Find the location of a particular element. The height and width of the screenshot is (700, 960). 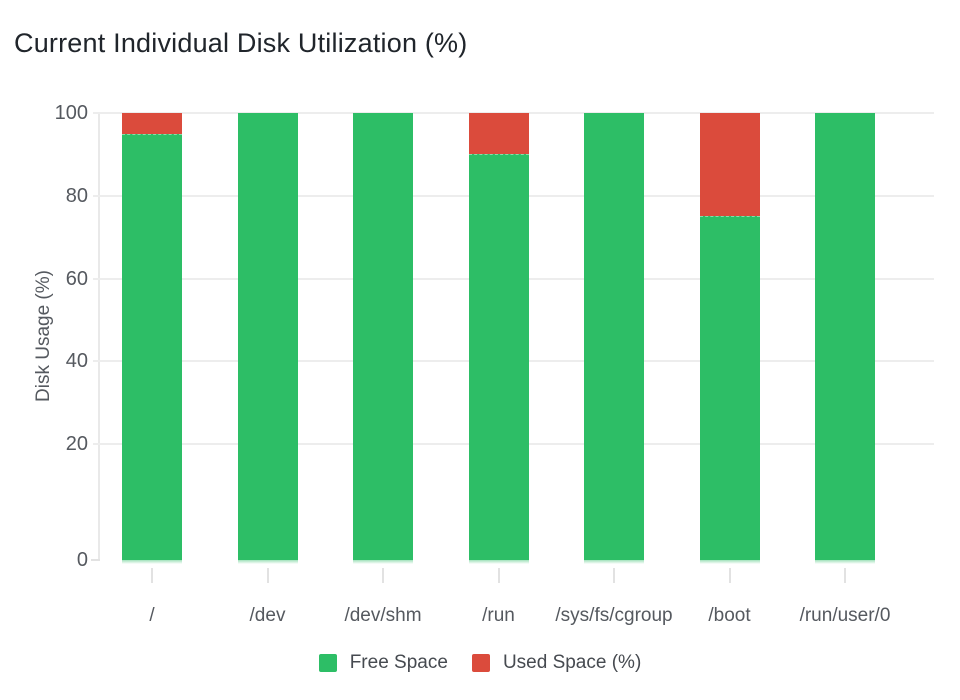

bar-/boot is located at coordinates (729, 338).